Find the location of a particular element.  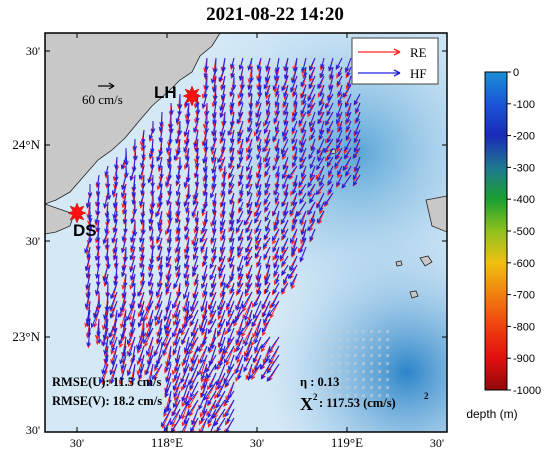

colorbar-strip is located at coordinates (496, 231).